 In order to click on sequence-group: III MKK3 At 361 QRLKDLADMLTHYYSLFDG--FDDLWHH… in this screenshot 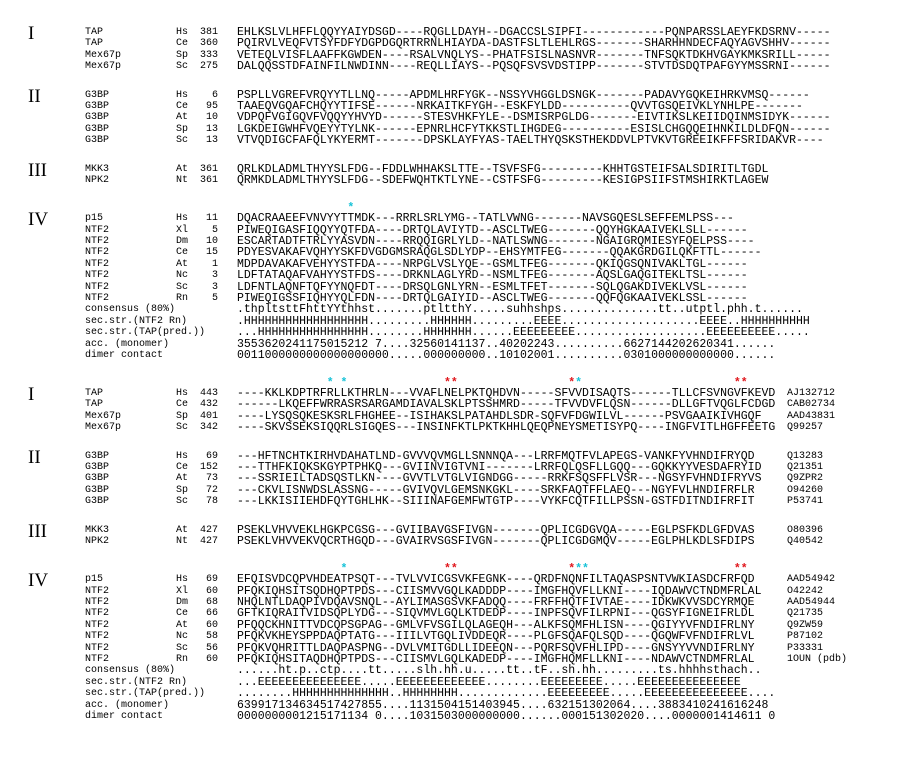, I will do `click(452, 173)`.